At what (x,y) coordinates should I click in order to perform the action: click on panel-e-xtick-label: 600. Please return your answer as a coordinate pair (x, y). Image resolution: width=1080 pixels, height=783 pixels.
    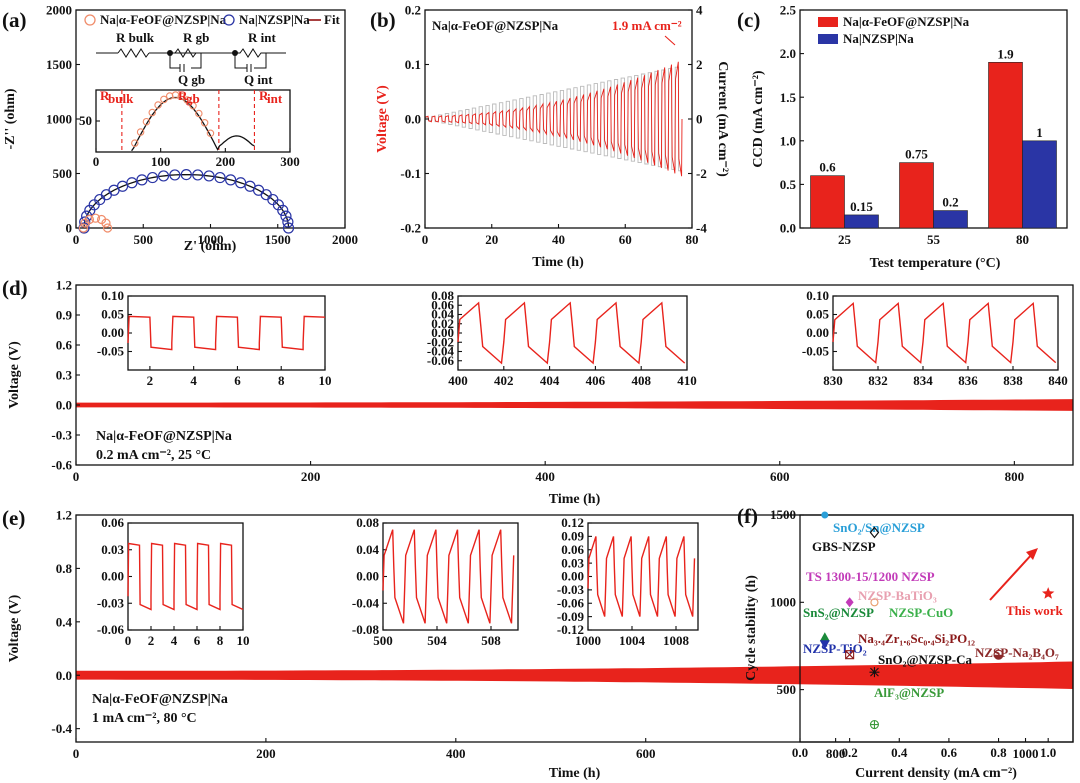
    Looking at the image, I should click on (646, 753).